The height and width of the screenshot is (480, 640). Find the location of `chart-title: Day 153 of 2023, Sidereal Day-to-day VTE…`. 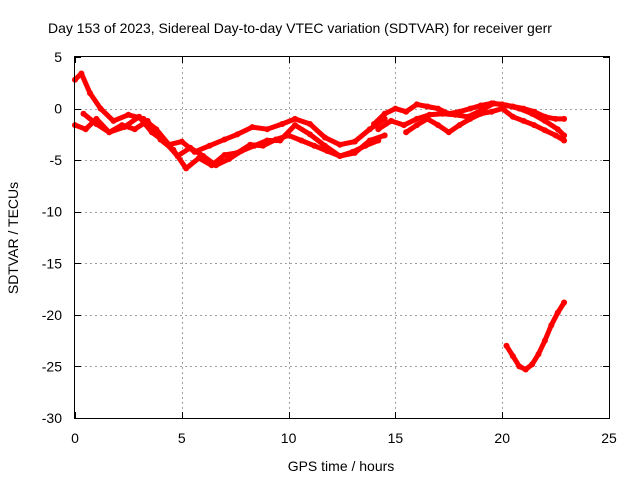

chart-title: Day 153 of 2023, Sidereal Day-to-day VTE… is located at coordinates (300, 28).